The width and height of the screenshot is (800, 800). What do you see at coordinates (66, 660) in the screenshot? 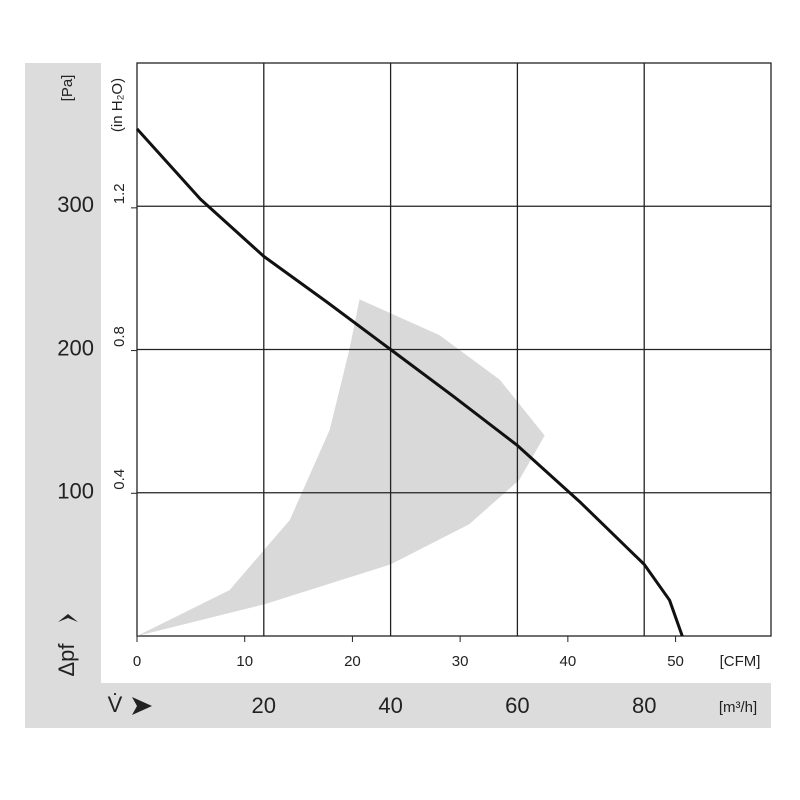
I see `y-label: Δpf` at bounding box center [66, 660].